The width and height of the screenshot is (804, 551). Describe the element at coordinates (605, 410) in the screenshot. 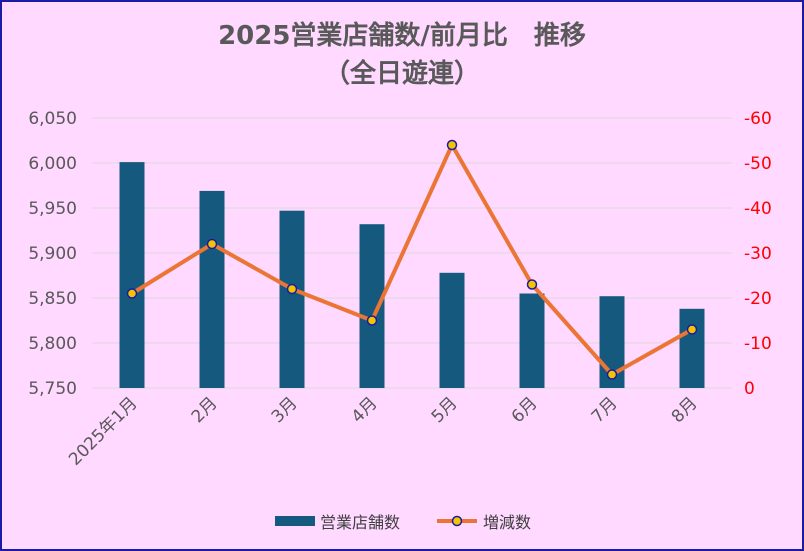

I see `x-tick-label: 7月` at that location.